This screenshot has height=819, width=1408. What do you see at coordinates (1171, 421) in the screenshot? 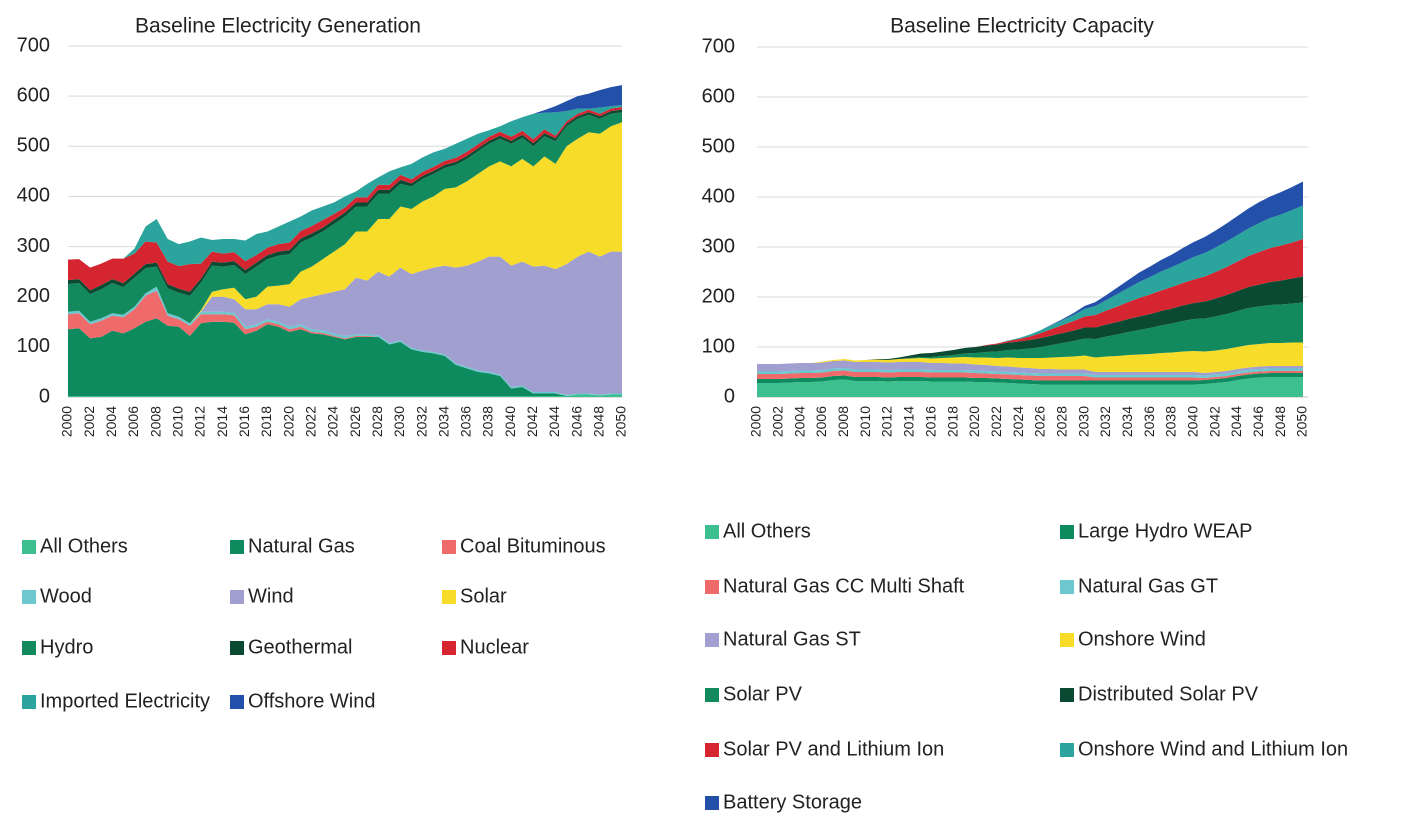
I see `x-tick-label: 2038` at bounding box center [1171, 421].